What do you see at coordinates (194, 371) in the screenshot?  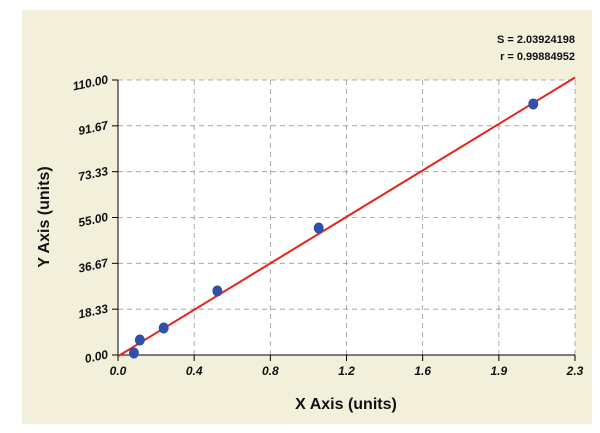 I see `x-tick-label: 0.4` at bounding box center [194, 371].